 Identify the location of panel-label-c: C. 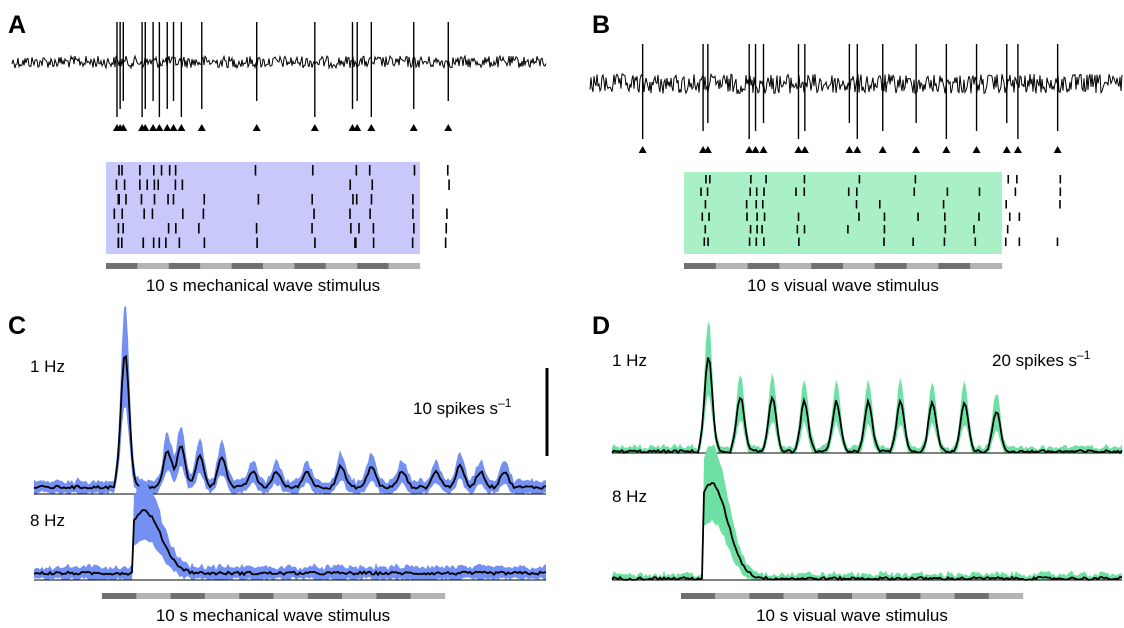
(17, 326).